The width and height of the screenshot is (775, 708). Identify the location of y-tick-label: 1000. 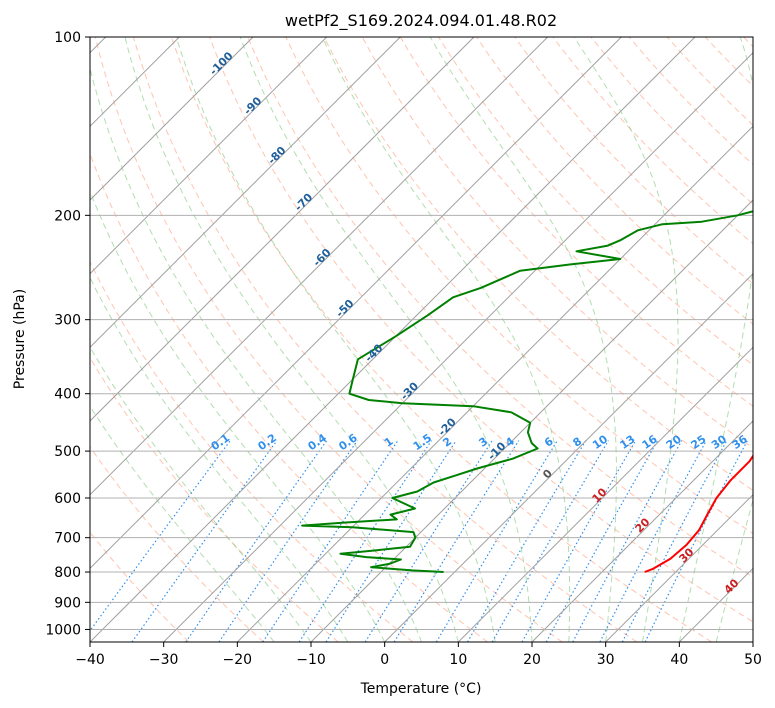
(63, 630).